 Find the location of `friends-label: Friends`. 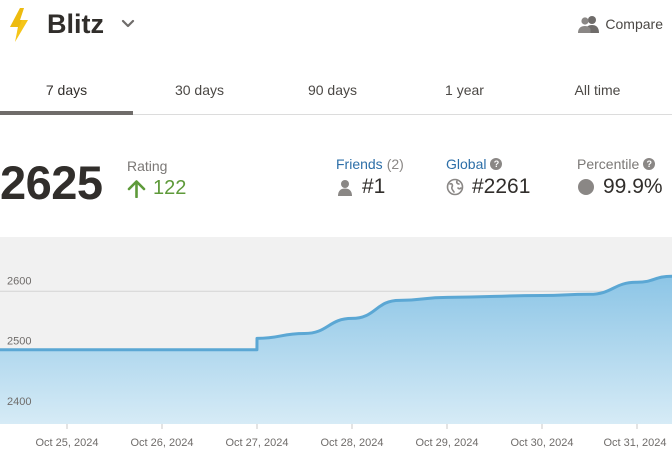

friends-label: Friends is located at coordinates (359, 164).